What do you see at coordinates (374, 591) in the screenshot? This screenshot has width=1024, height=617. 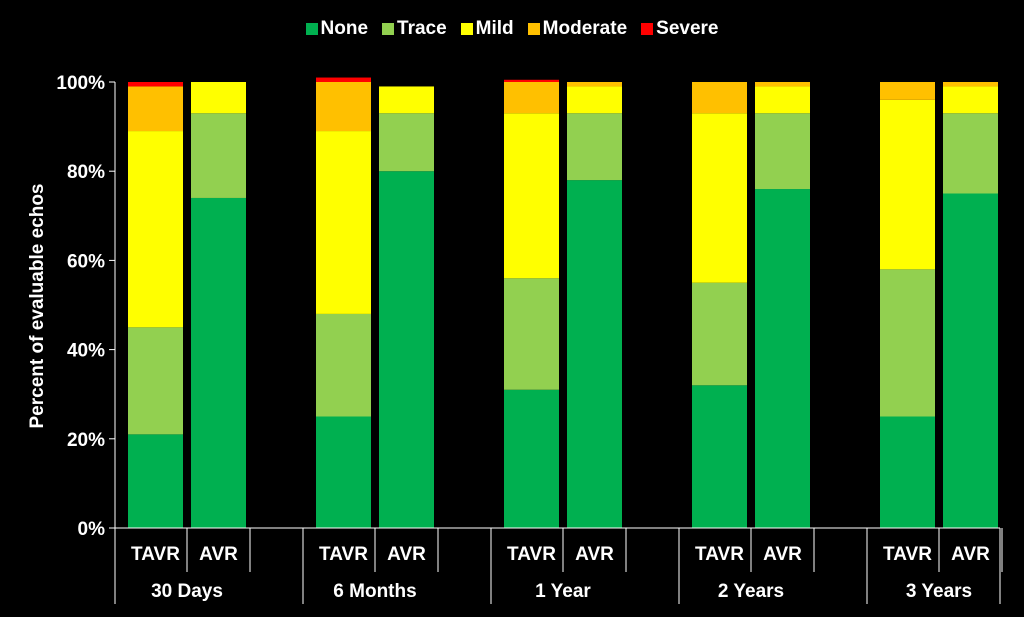 I see `x-group-label: 6 Months` at bounding box center [374, 591].